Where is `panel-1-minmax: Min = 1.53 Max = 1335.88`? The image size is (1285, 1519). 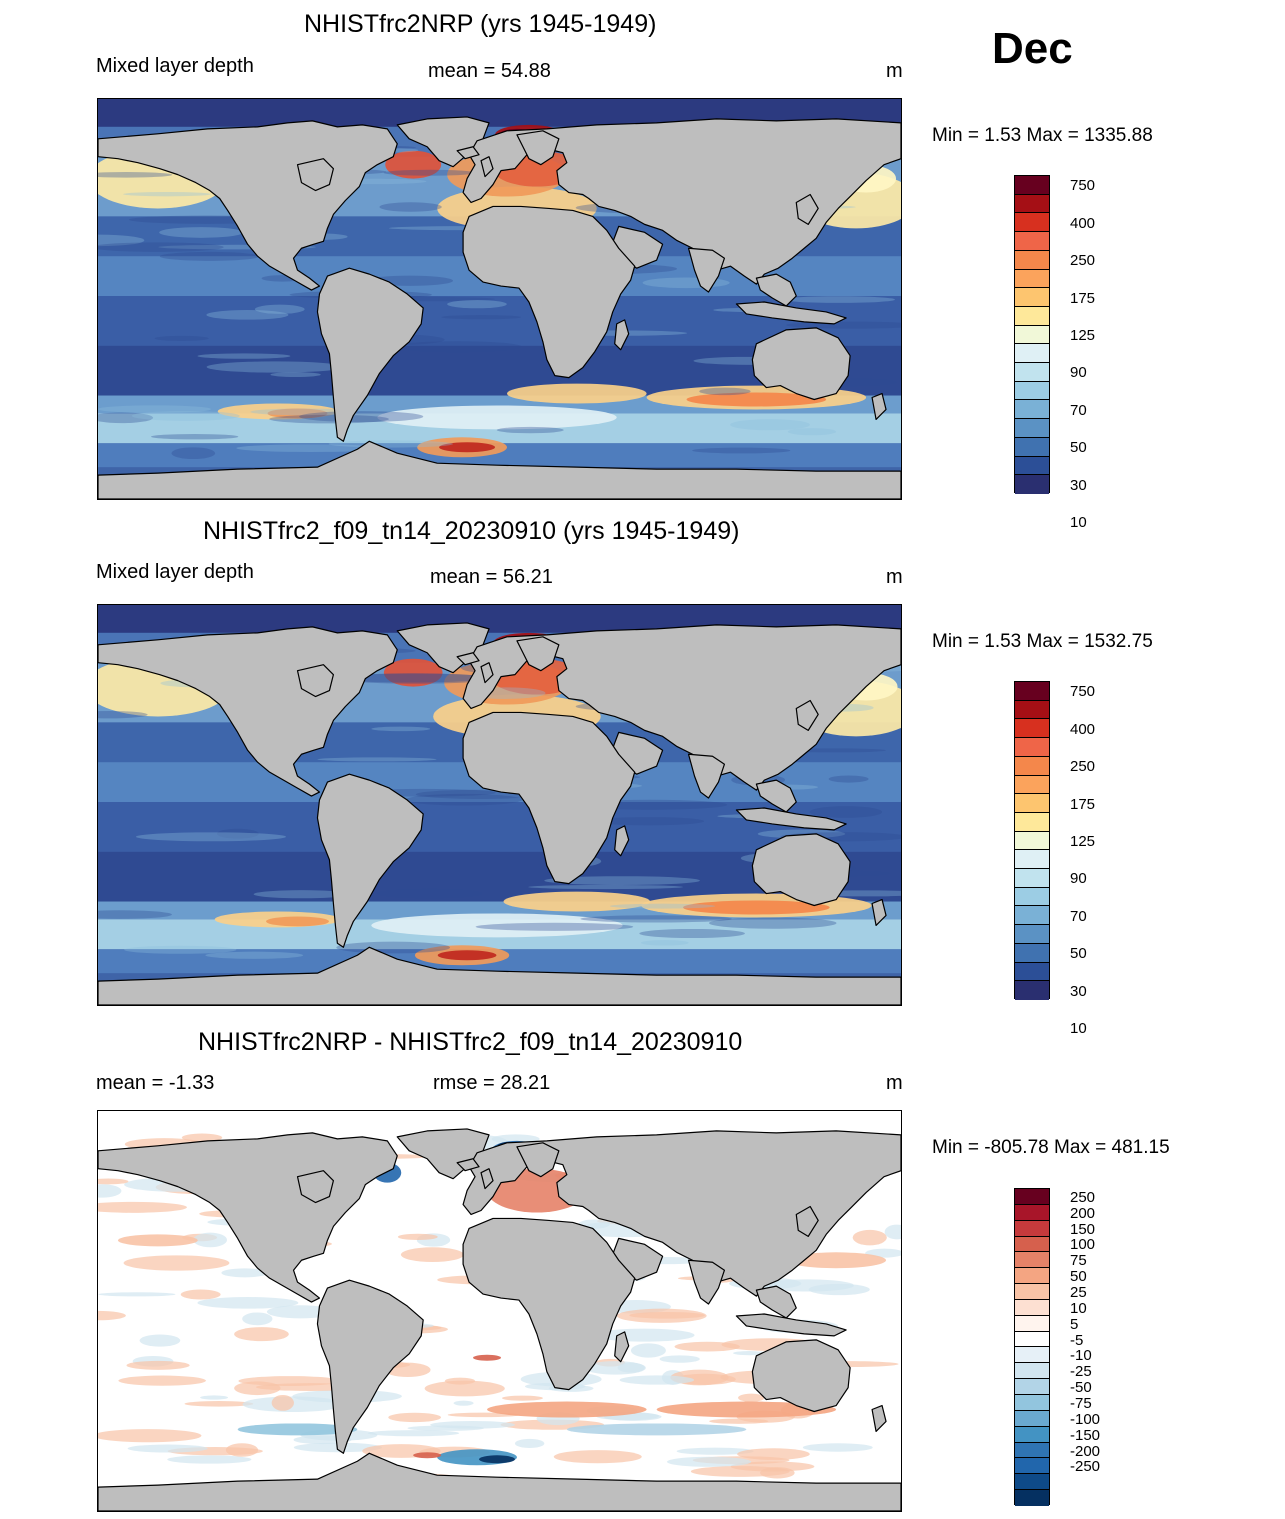
panel-1-minmax: Min = 1.53 Max = 1335.88 is located at coordinates (1042, 135).